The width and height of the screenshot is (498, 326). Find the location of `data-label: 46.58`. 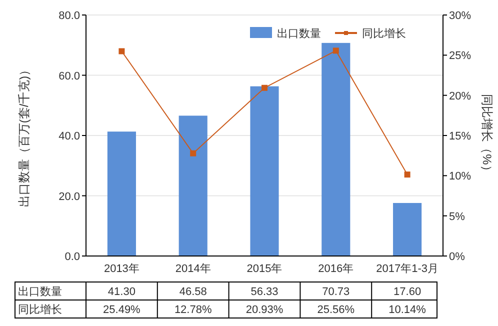

data-label: 46.58 is located at coordinates (193, 292).